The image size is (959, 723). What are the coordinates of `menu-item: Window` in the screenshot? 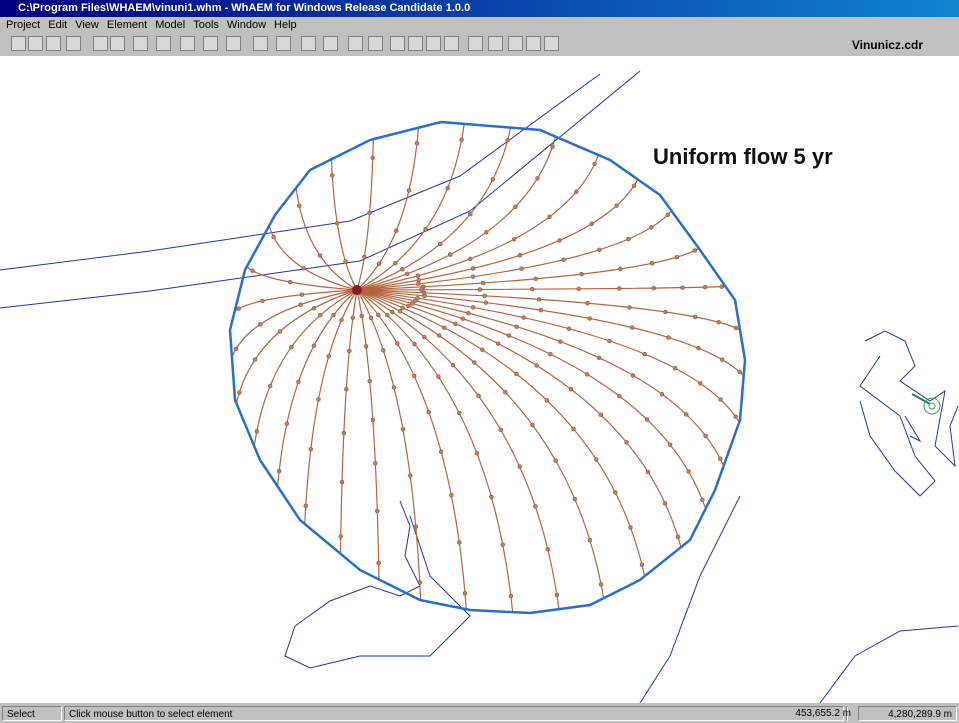 It's located at (246, 25).